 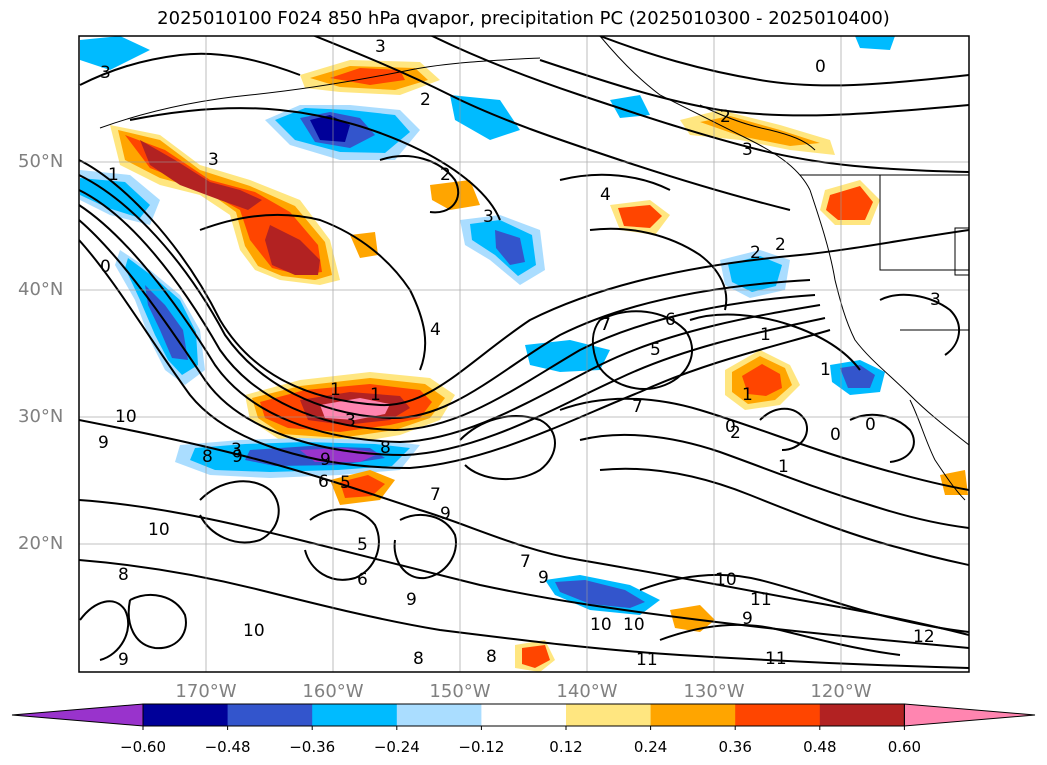 I want to click on colorbar-tick-label: −0.12, so click(x=481, y=747).